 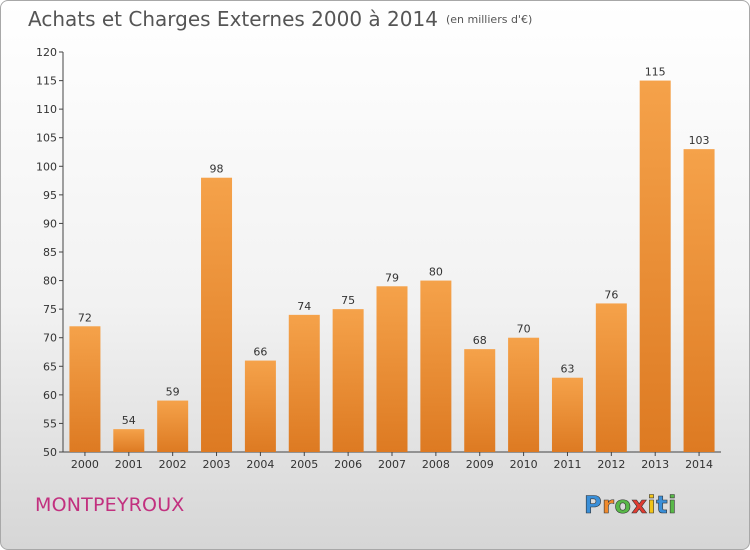 What do you see at coordinates (50, 281) in the screenshot?
I see `y-tick-label: 80` at bounding box center [50, 281].